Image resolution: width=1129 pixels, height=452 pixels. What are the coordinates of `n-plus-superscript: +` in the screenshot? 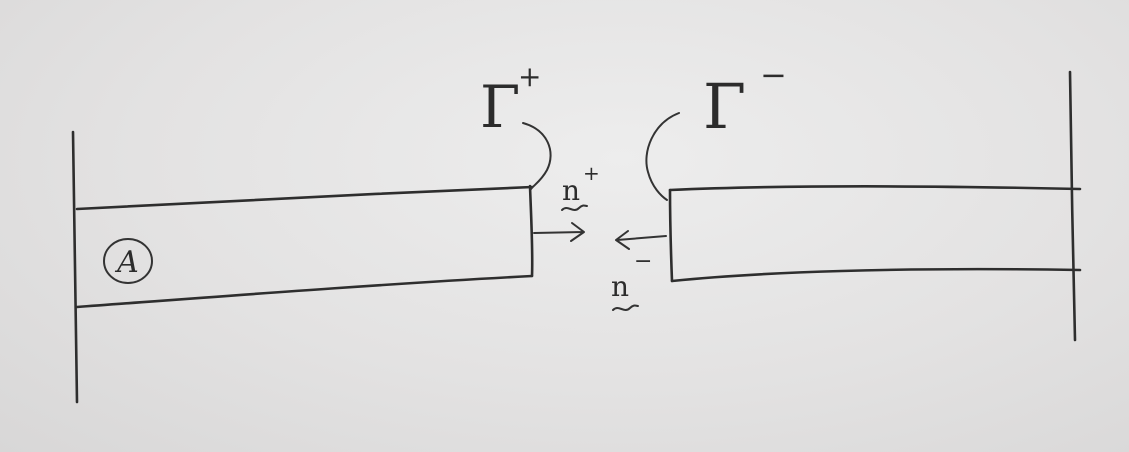 It's located at (591, 173).